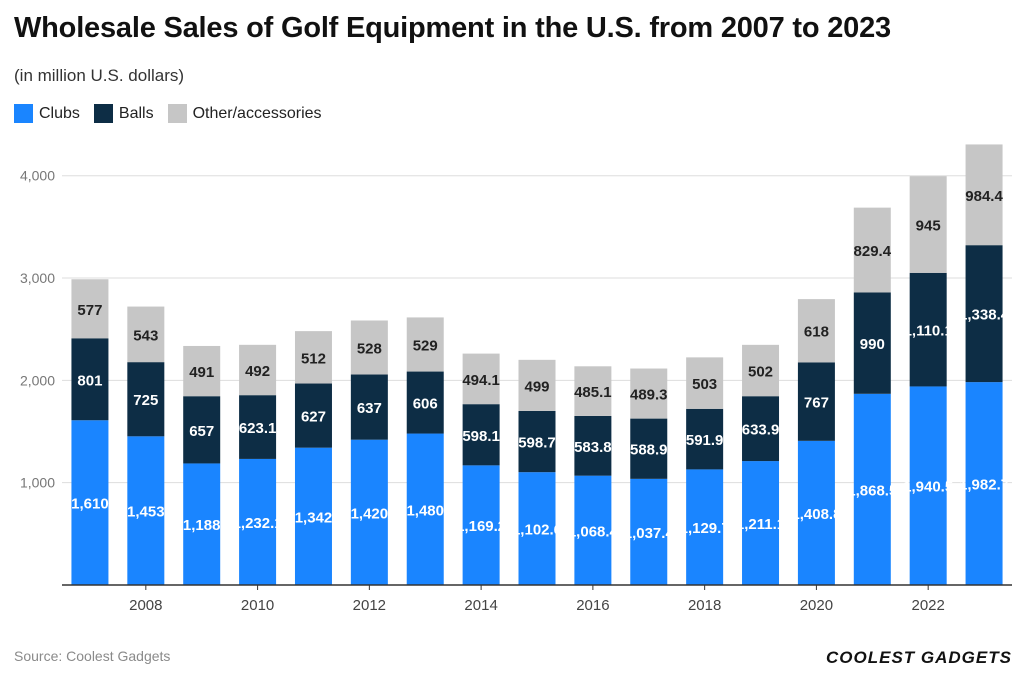  Describe the element at coordinates (593, 392) in the screenshot. I see `data-label-other: 485.1` at that location.